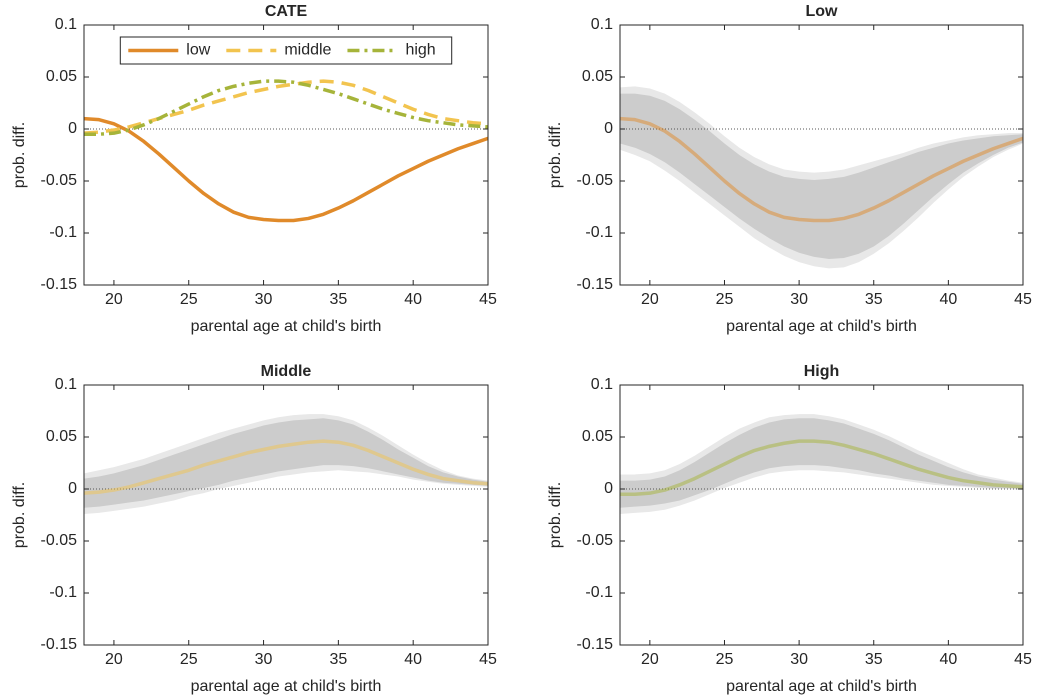  I want to click on chart-title: High, so click(822, 371).